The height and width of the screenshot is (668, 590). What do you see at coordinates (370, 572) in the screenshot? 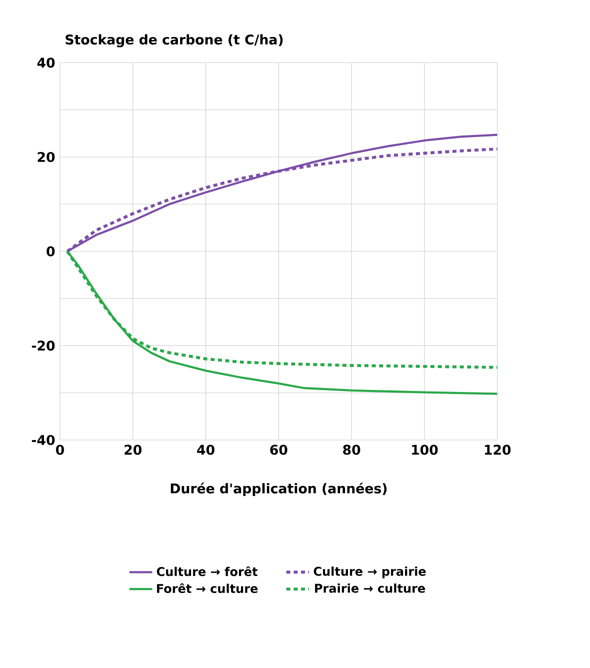
I see `legend-label: Culture → prairie` at bounding box center [370, 572].